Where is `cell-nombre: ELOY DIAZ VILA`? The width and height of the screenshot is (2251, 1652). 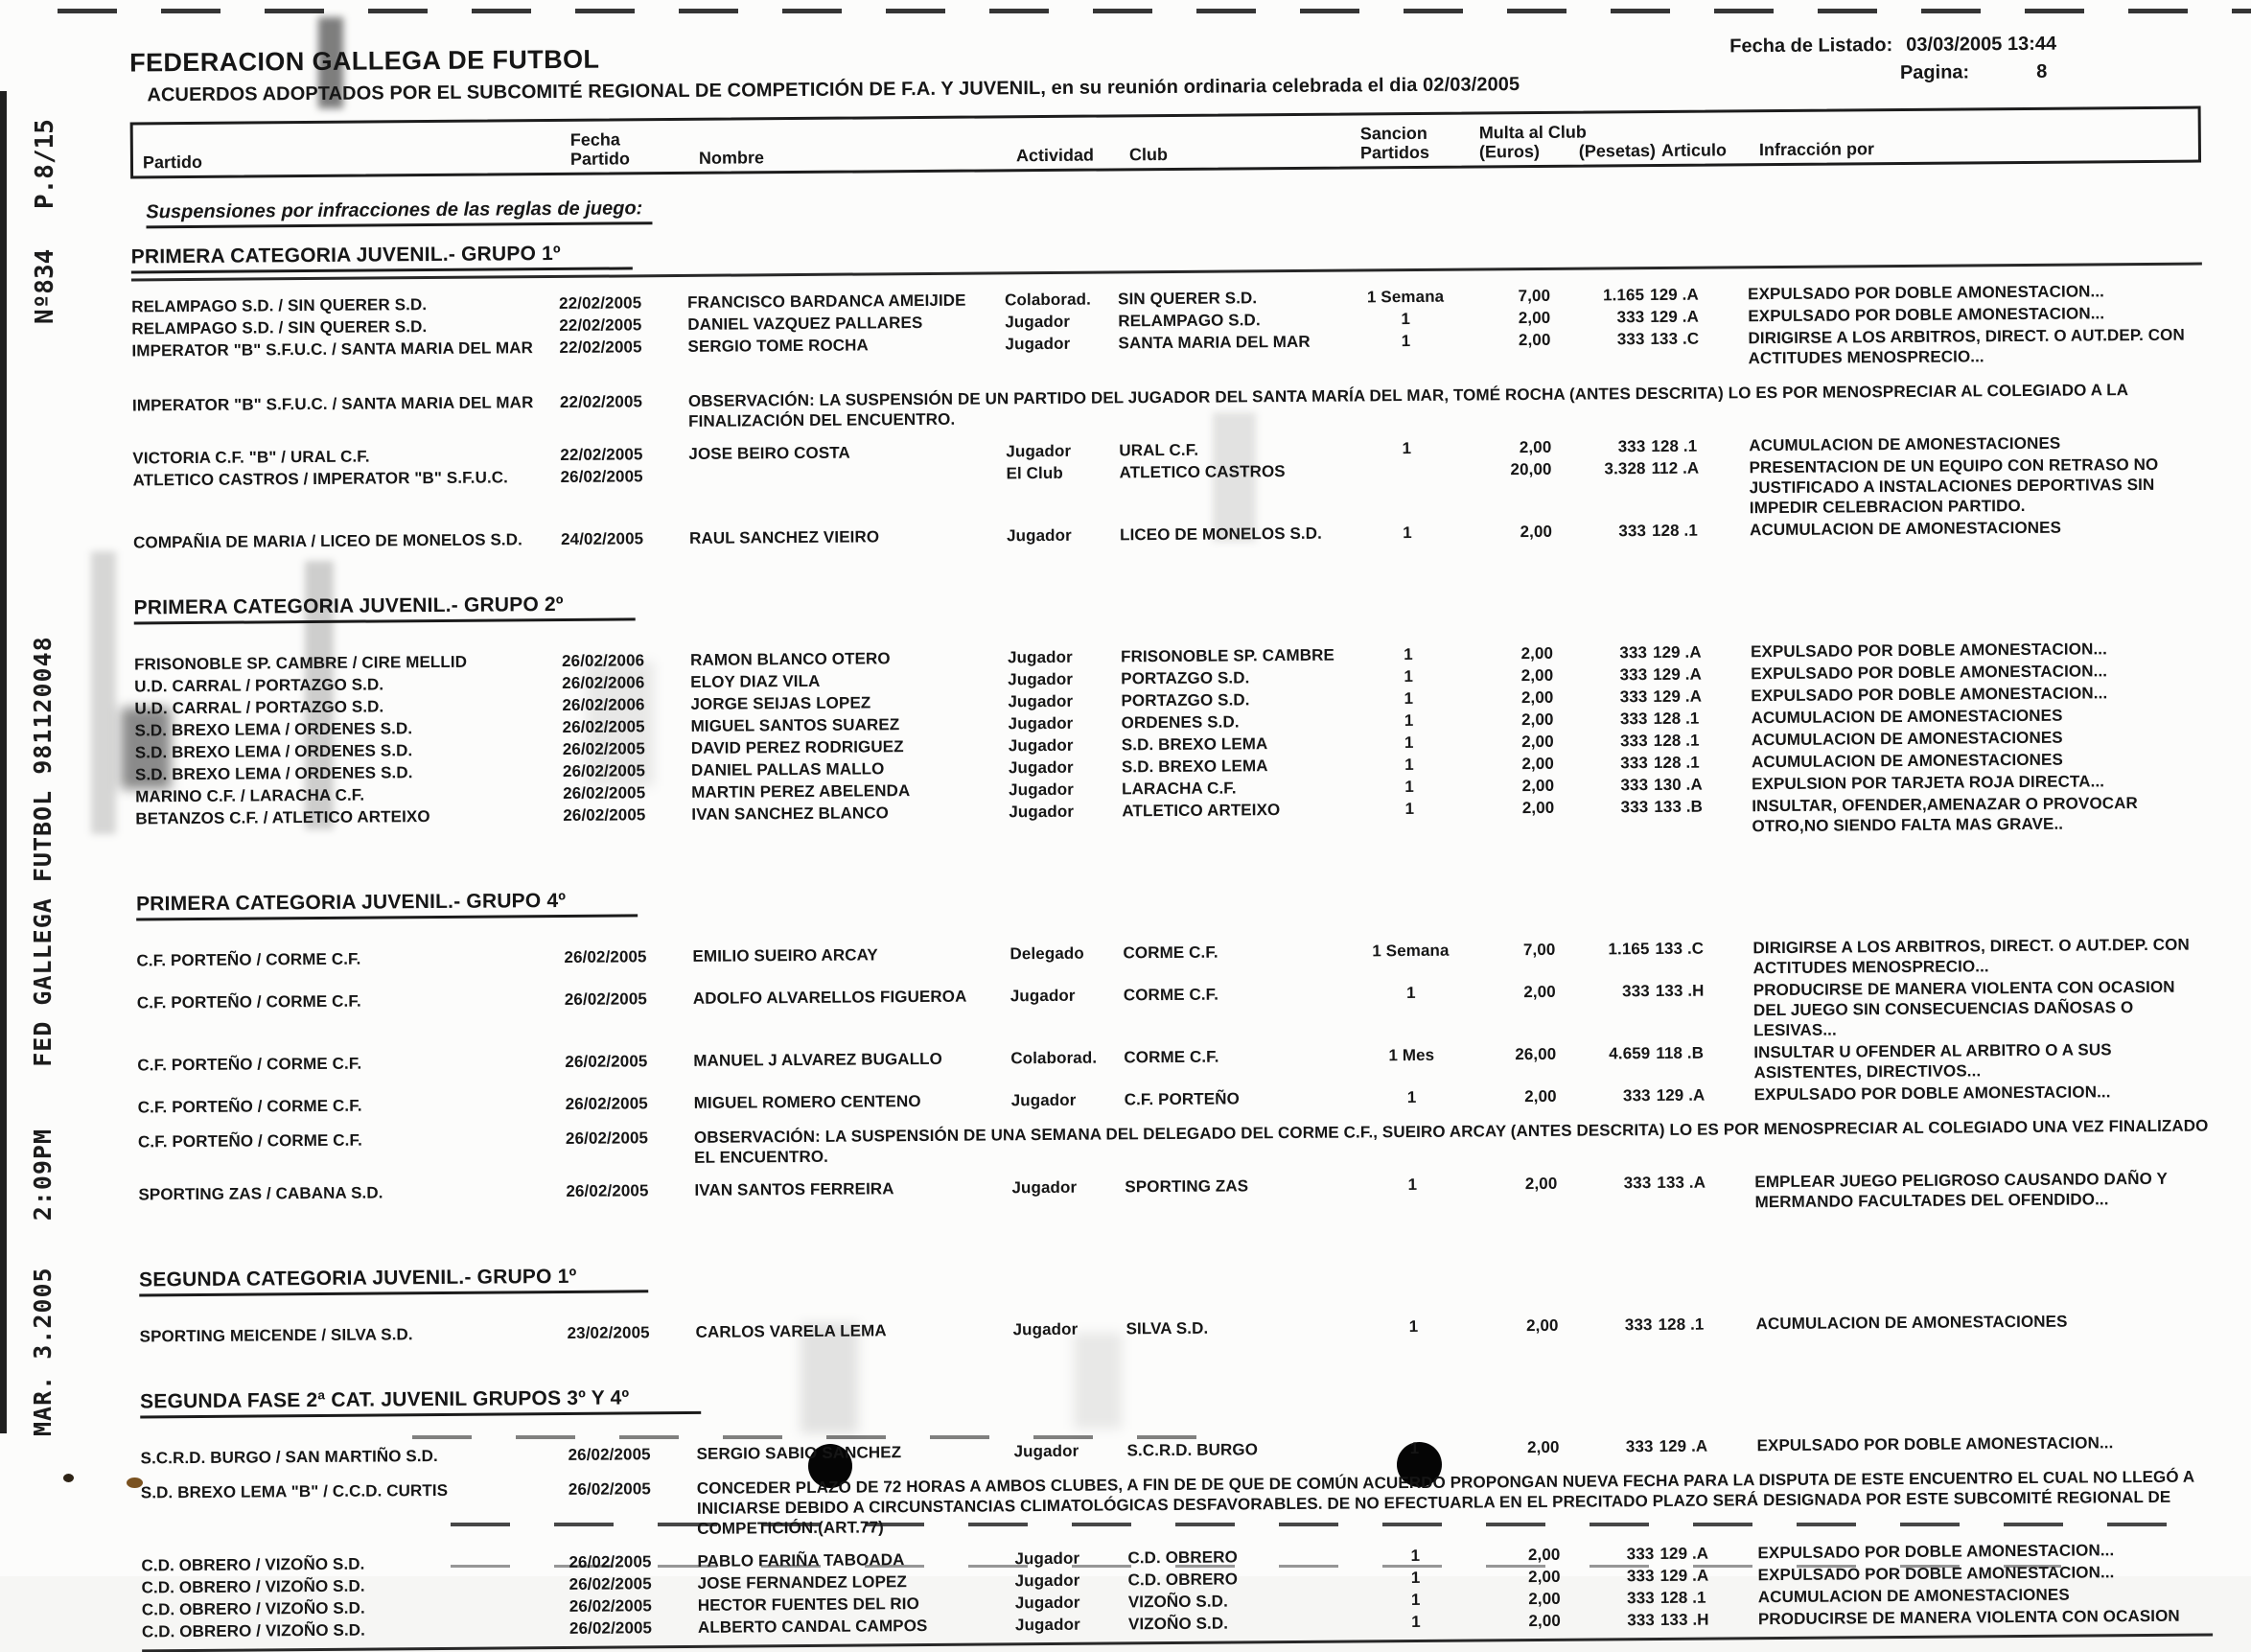 cell-nombre: ELOY DIAZ VILA is located at coordinates (755, 681).